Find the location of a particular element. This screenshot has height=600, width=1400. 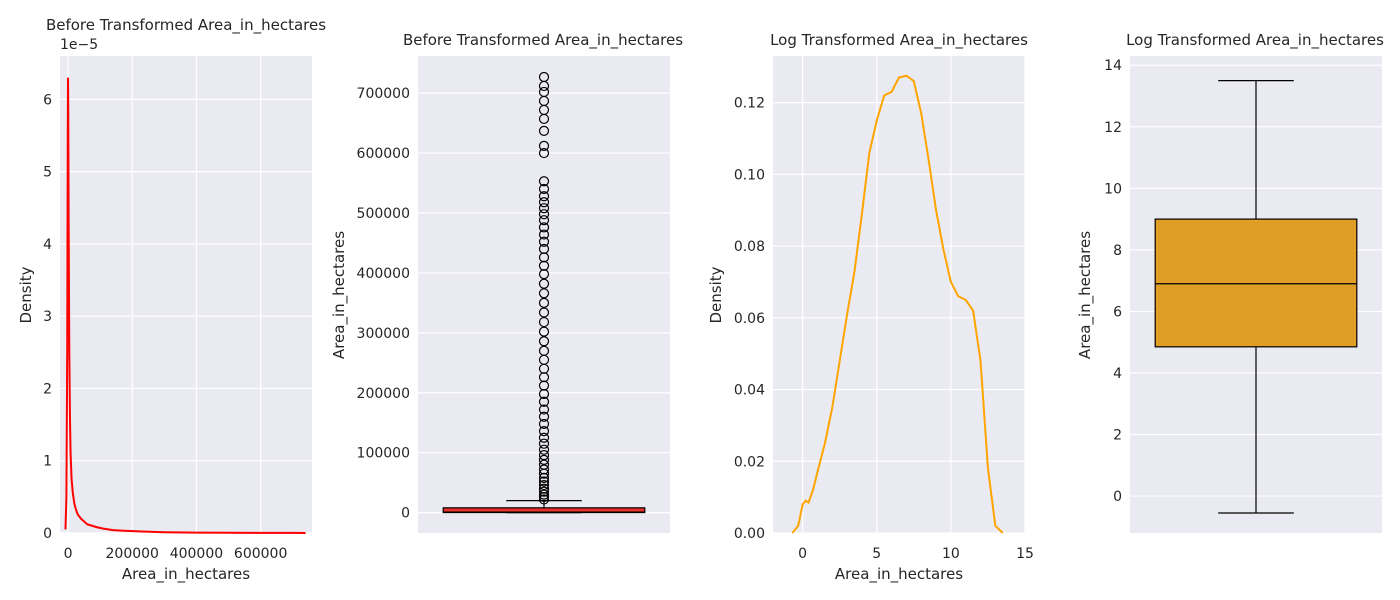

x-tick-label-1-3: 600000 is located at coordinates (260, 554).